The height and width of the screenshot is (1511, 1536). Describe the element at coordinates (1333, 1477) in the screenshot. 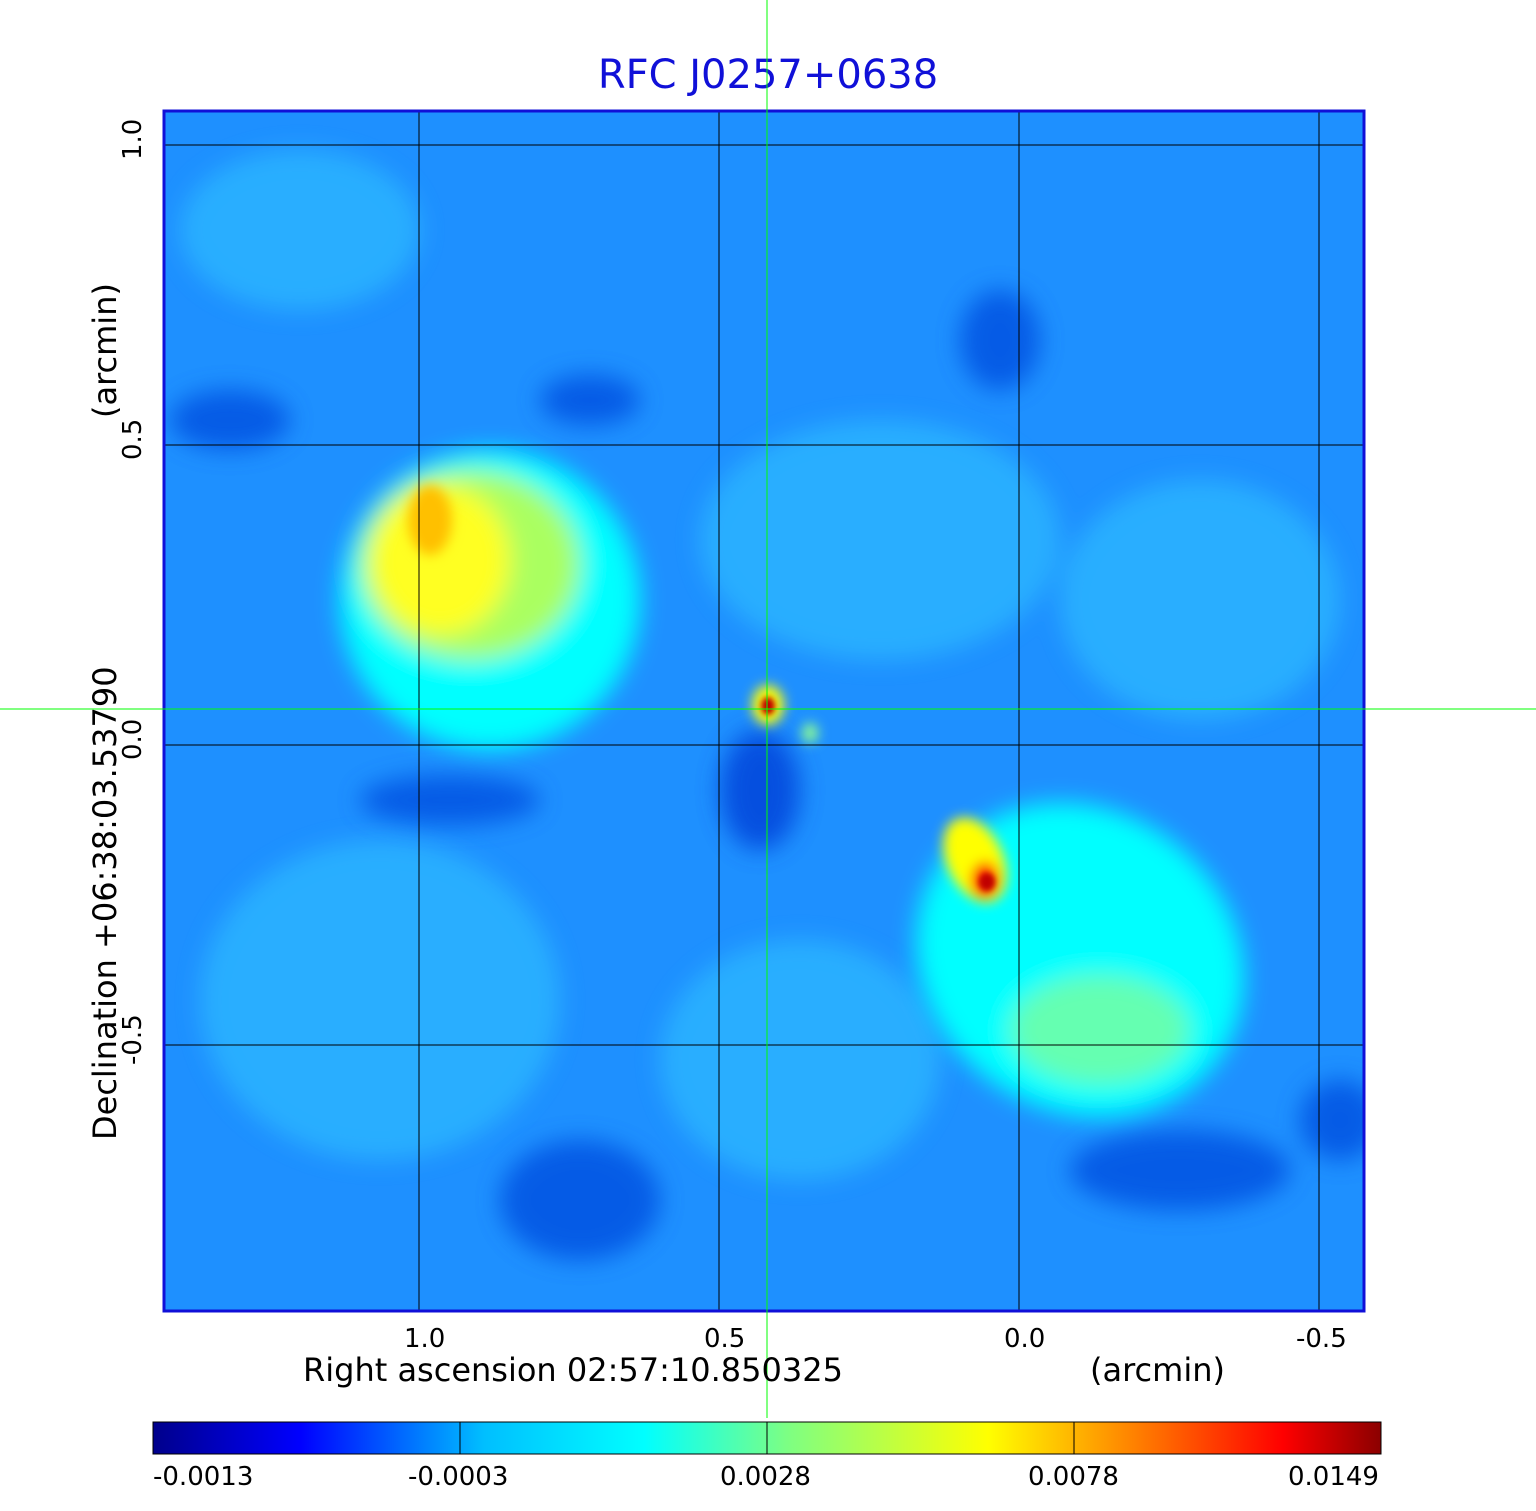

I see `colorbar-tick-label: 0.0149` at that location.